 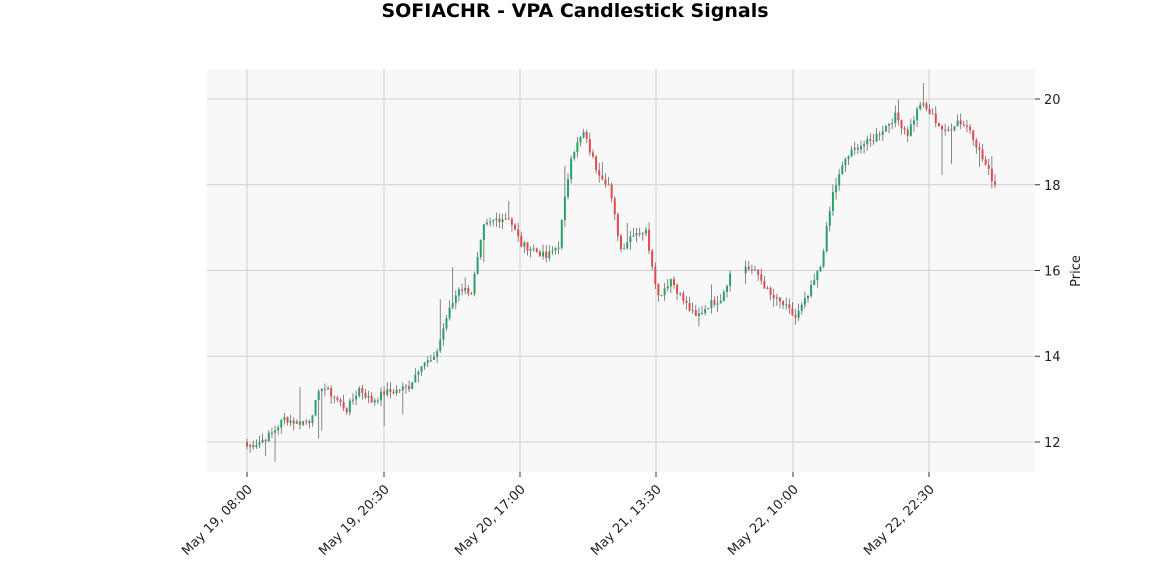 What do you see at coordinates (1052, 100) in the screenshot?
I see `y-tick-label: 20` at bounding box center [1052, 100].